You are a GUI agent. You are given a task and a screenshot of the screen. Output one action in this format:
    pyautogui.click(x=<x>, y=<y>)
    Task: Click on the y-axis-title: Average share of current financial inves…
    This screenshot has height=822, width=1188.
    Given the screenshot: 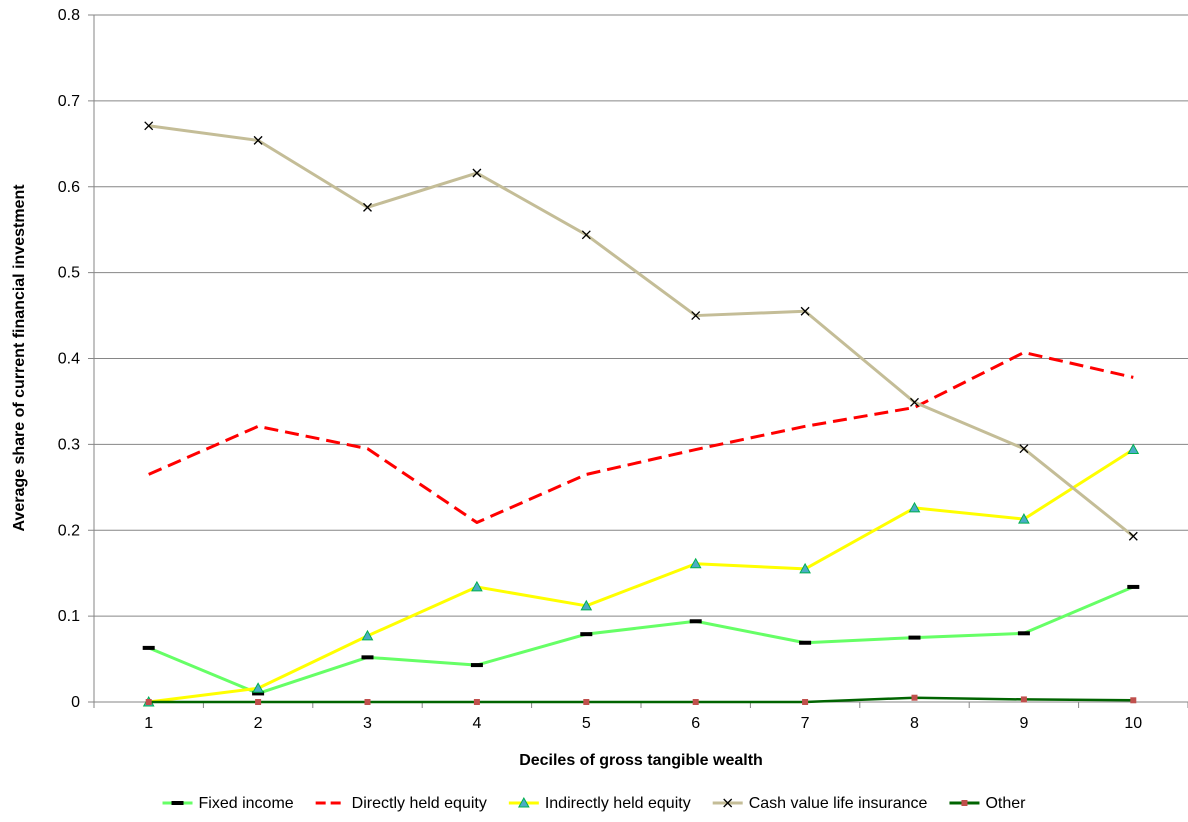 What is the action you would take?
    pyautogui.click(x=19, y=358)
    